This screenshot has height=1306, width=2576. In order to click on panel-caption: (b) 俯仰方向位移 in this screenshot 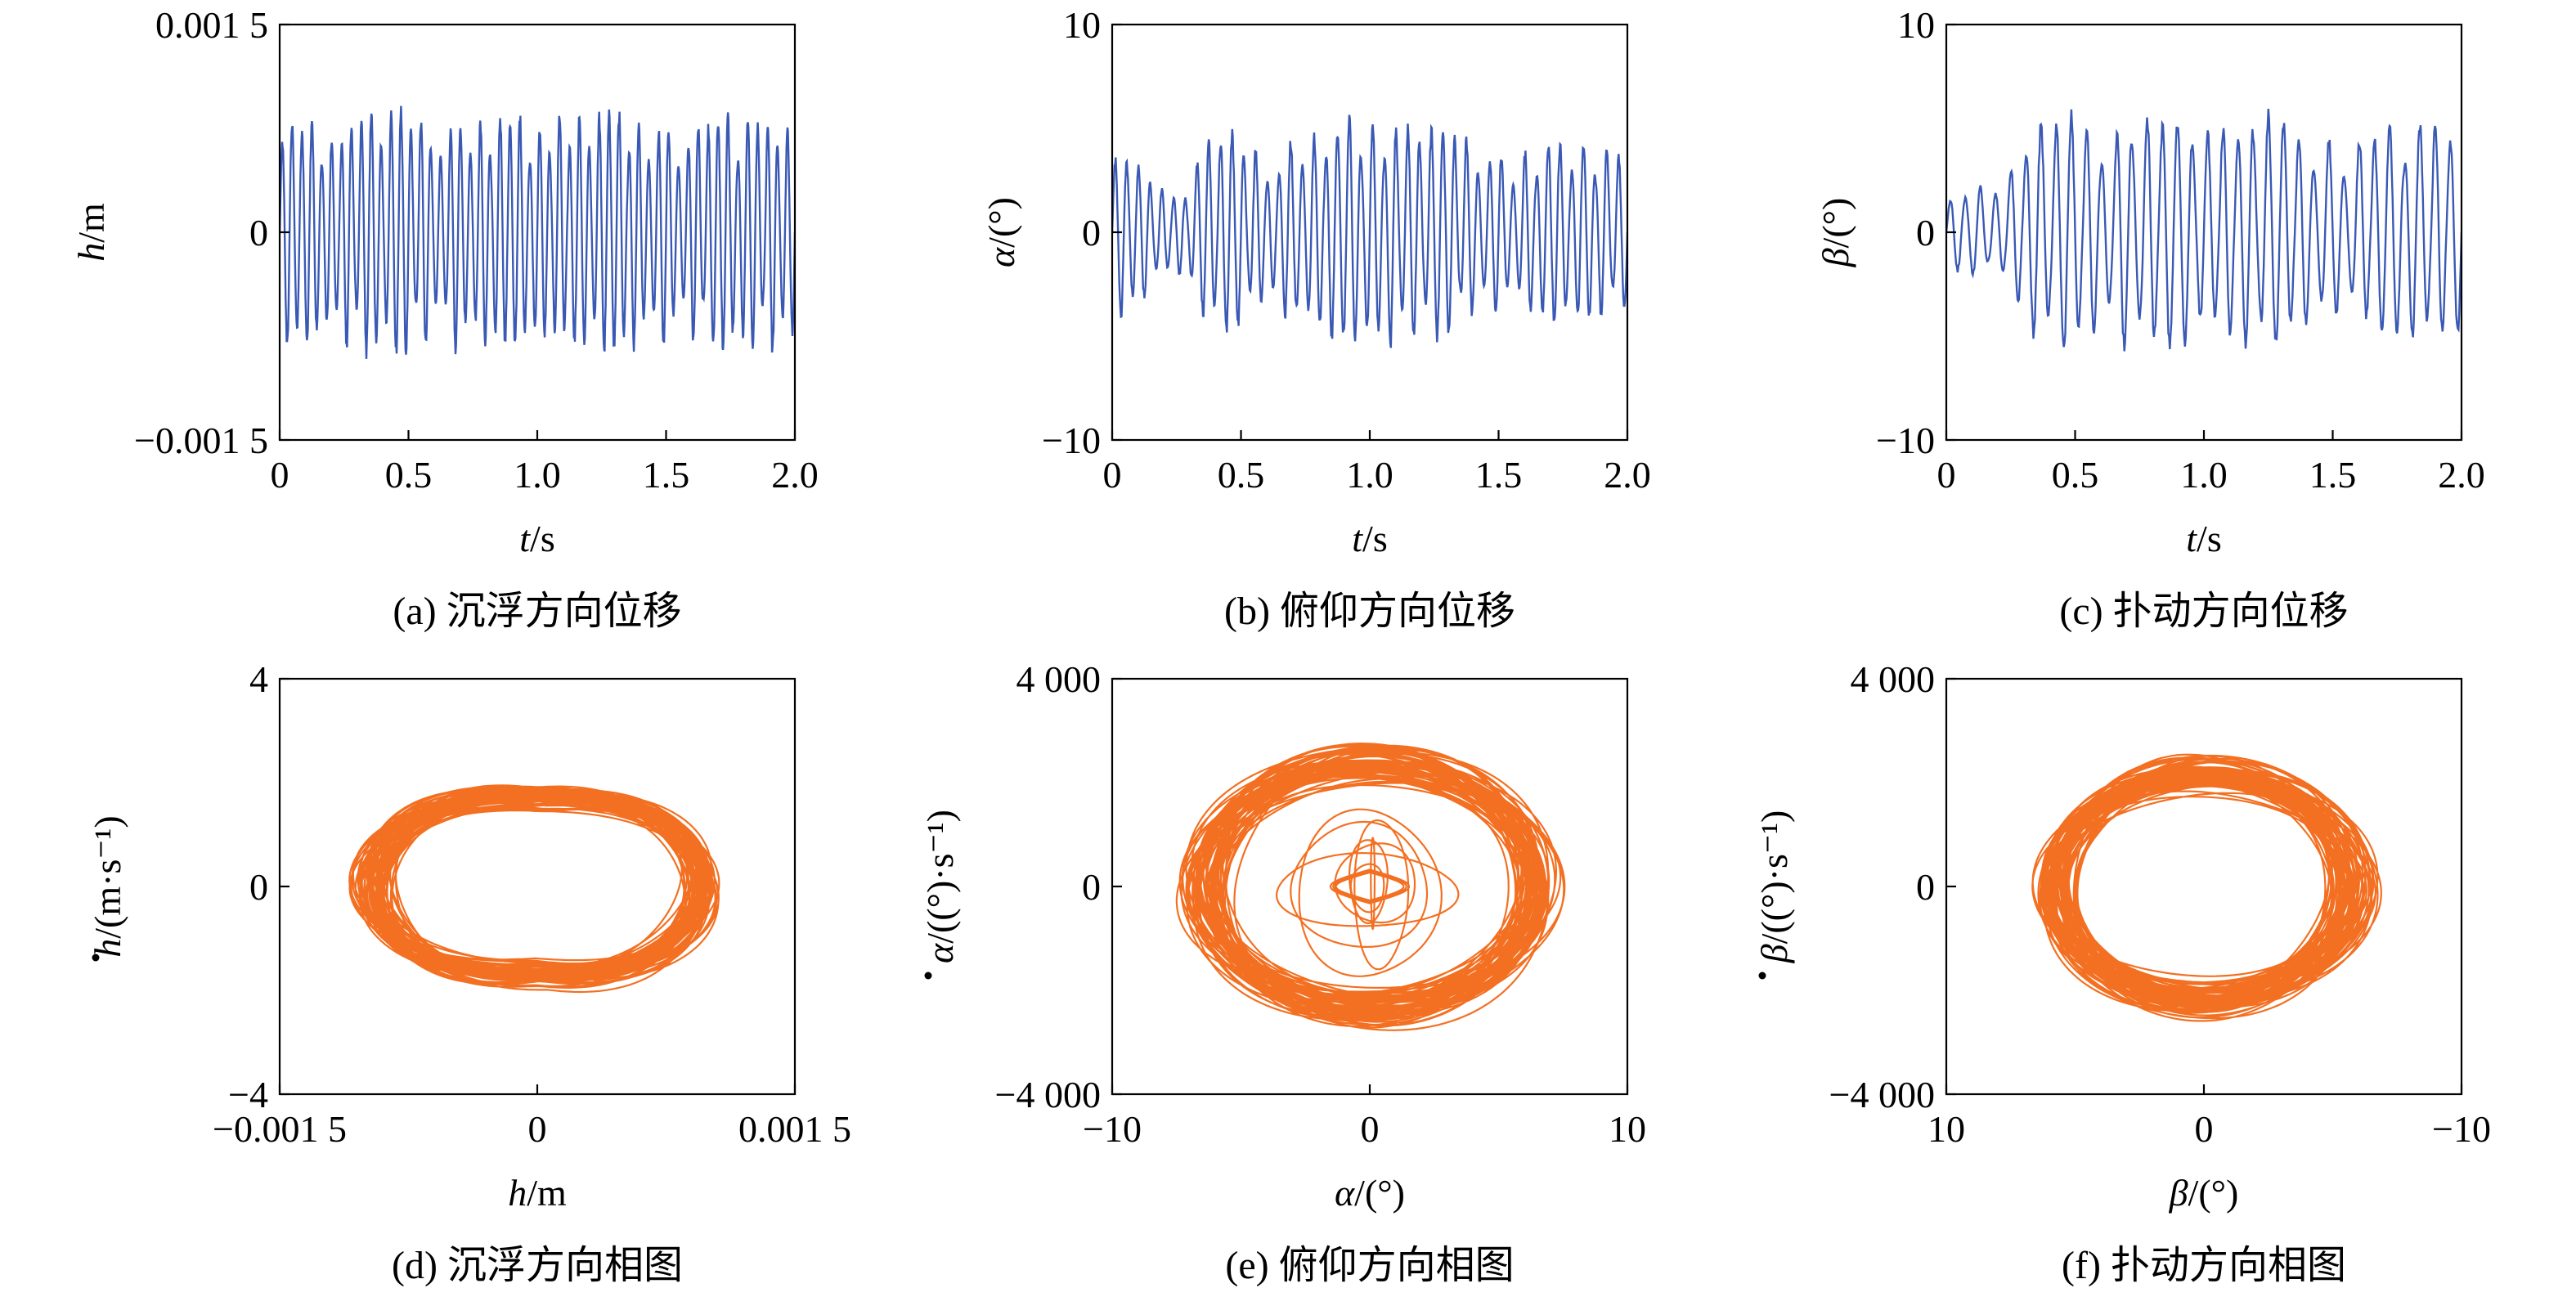, I will do `click(1369, 611)`.